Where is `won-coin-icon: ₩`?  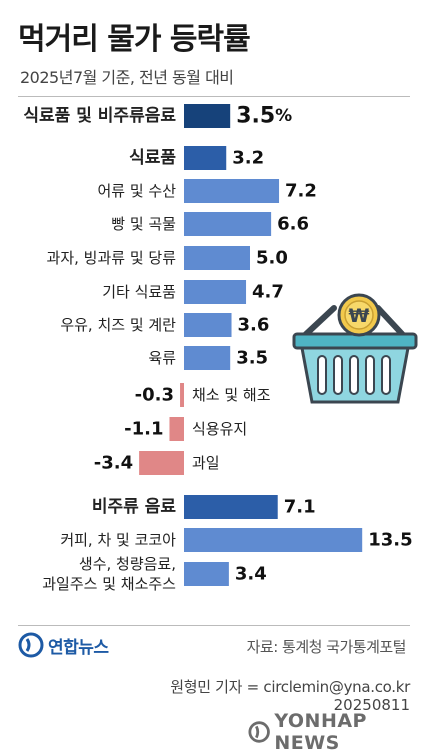 won-coin-icon: ₩ is located at coordinates (359, 315).